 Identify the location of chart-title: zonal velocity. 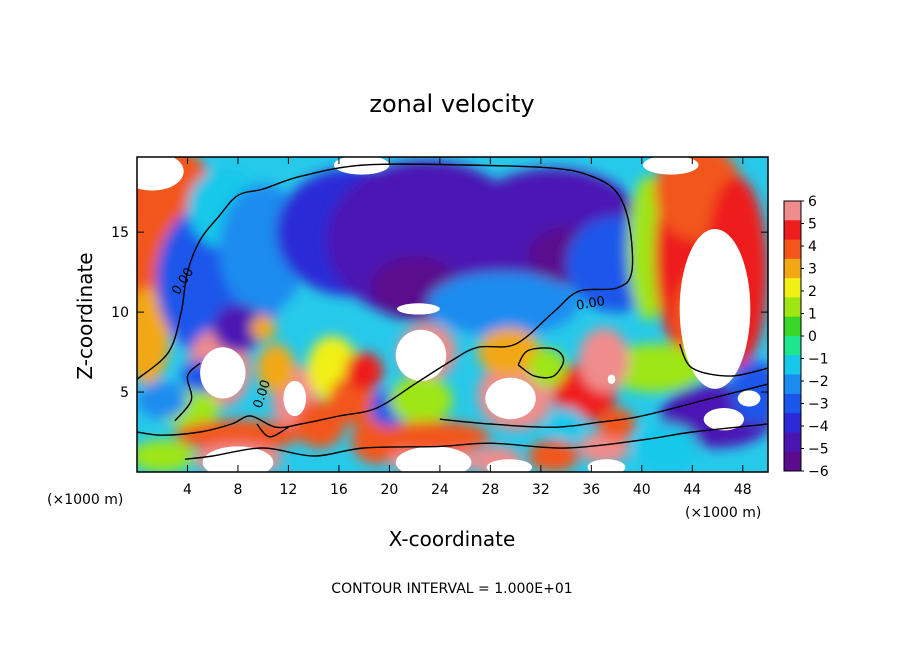
(451, 104).